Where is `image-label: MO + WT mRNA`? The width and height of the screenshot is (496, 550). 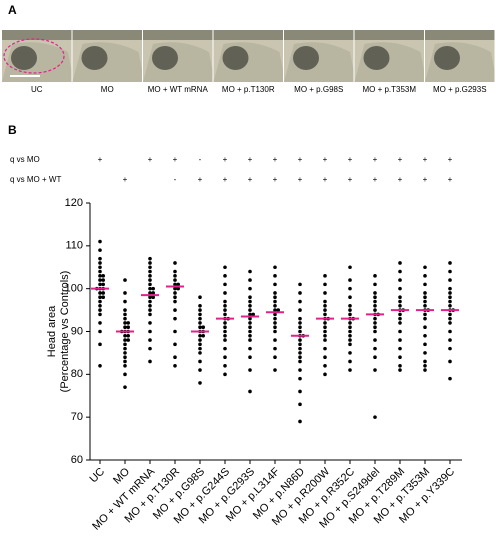 image-label: MO + WT mRNA is located at coordinates (178, 89).